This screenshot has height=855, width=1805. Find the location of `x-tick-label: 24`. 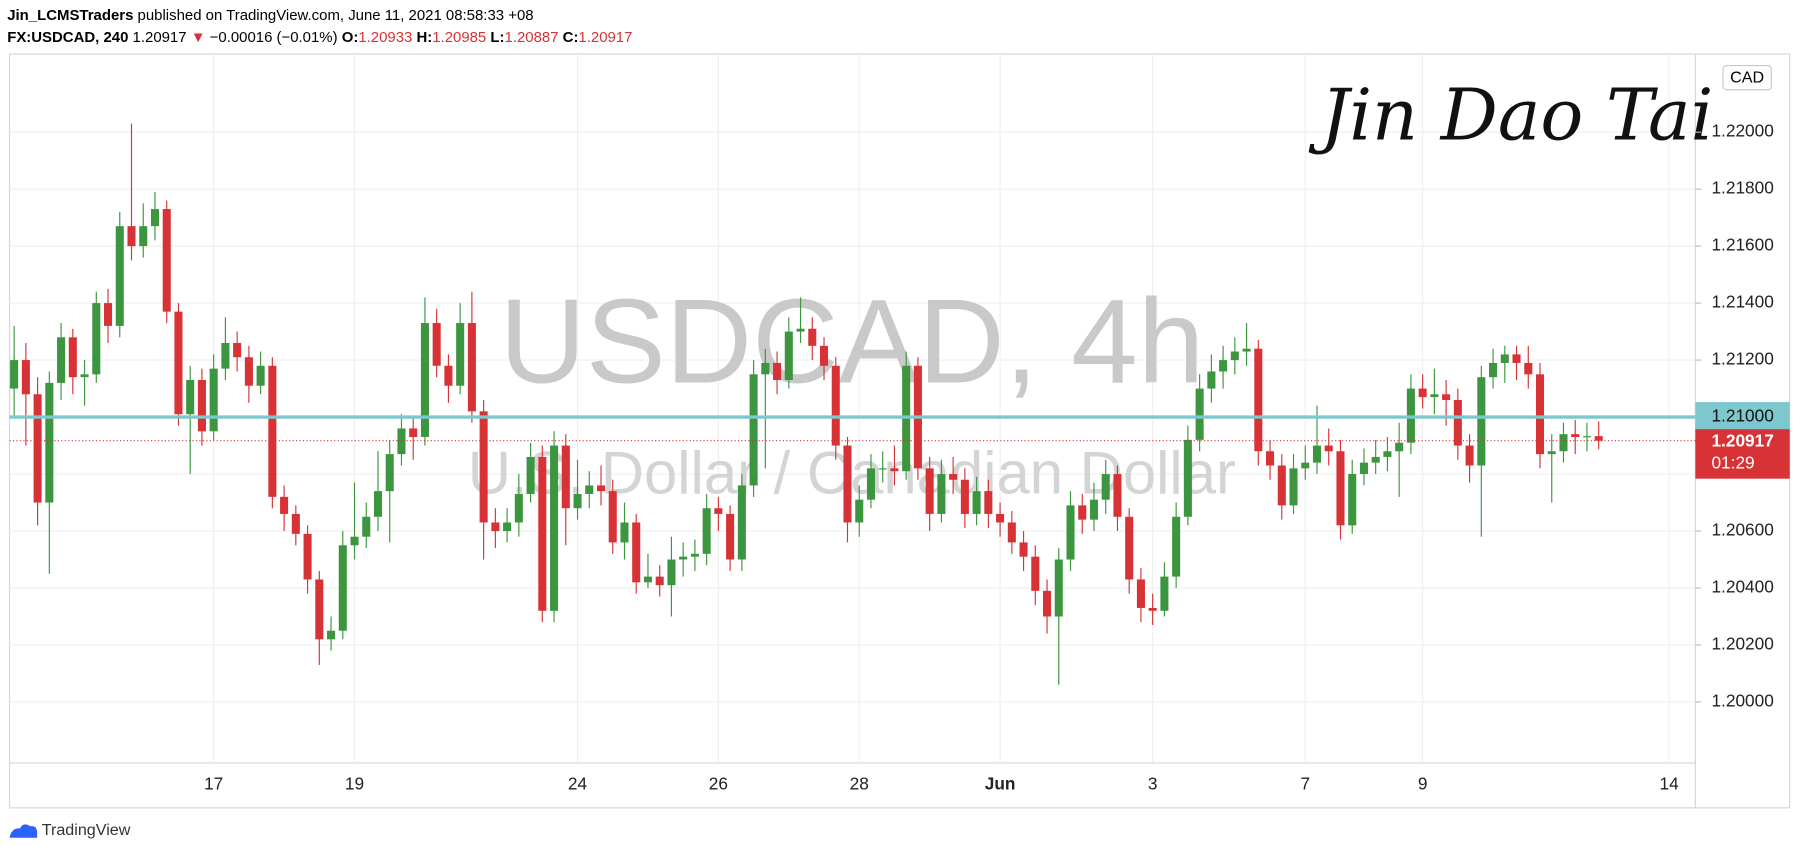

x-tick-label: 24 is located at coordinates (578, 783).